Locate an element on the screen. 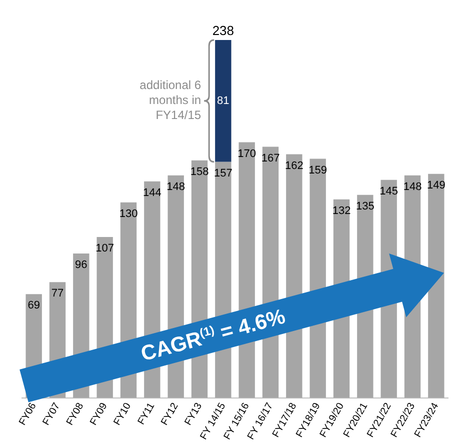 Image resolution: width=462 pixels, height=447 pixels. annotation: CAGR$^{(1)}$ = 4.6% is located at coordinates (213, 335).